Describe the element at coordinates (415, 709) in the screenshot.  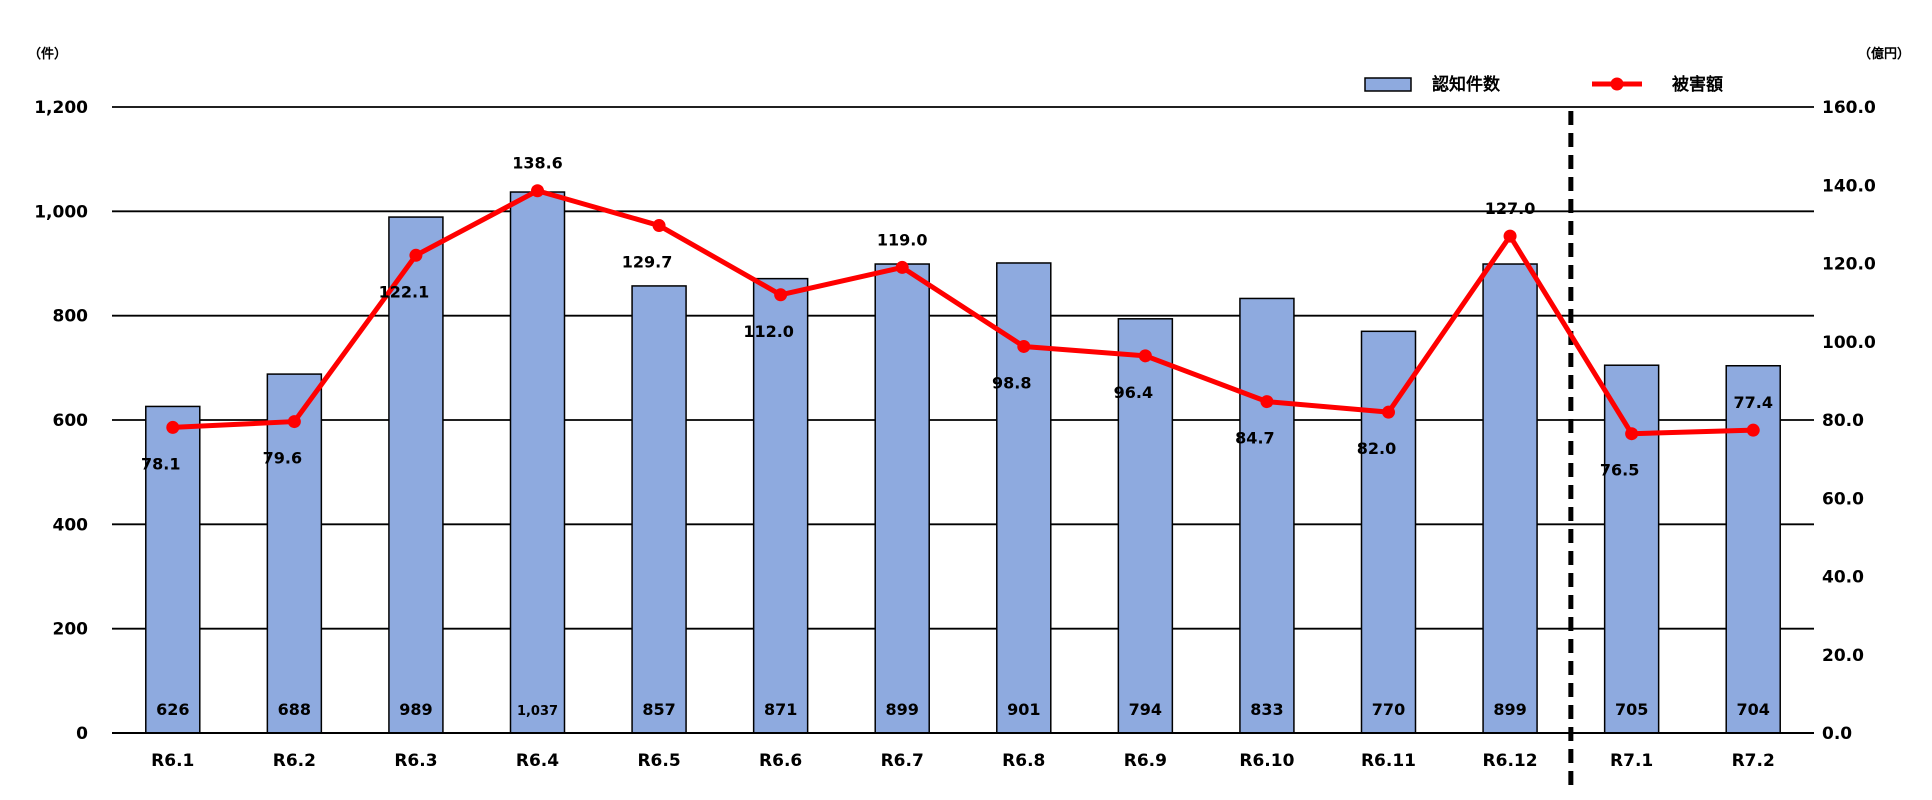
I see `bar-value-label: 989` at that location.